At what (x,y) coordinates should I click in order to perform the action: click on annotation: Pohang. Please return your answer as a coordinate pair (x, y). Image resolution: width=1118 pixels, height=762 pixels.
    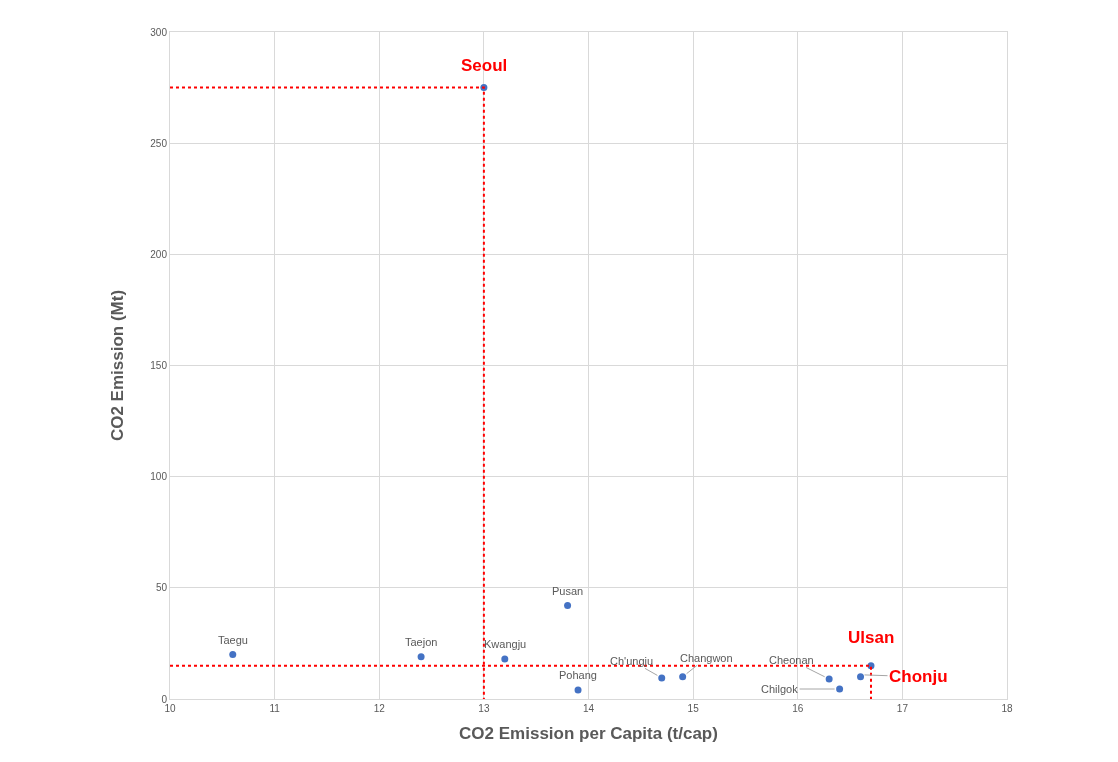
    Looking at the image, I should click on (578, 675).